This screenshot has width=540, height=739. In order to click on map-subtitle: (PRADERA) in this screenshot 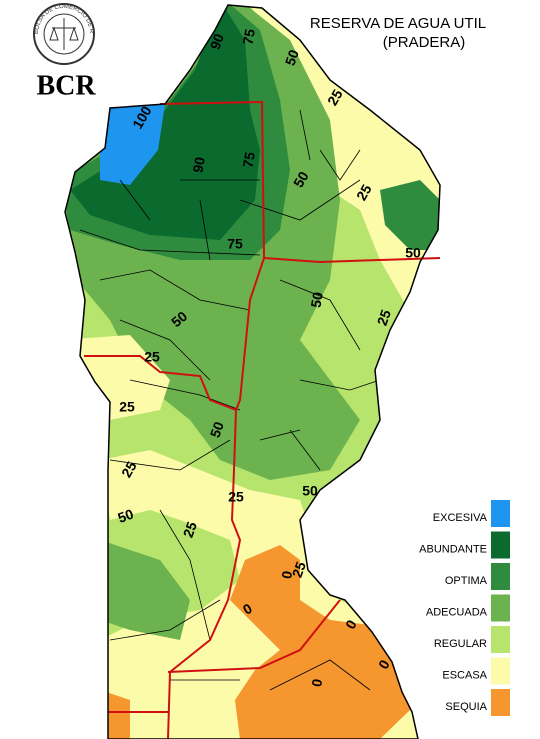, I will do `click(424, 42)`.